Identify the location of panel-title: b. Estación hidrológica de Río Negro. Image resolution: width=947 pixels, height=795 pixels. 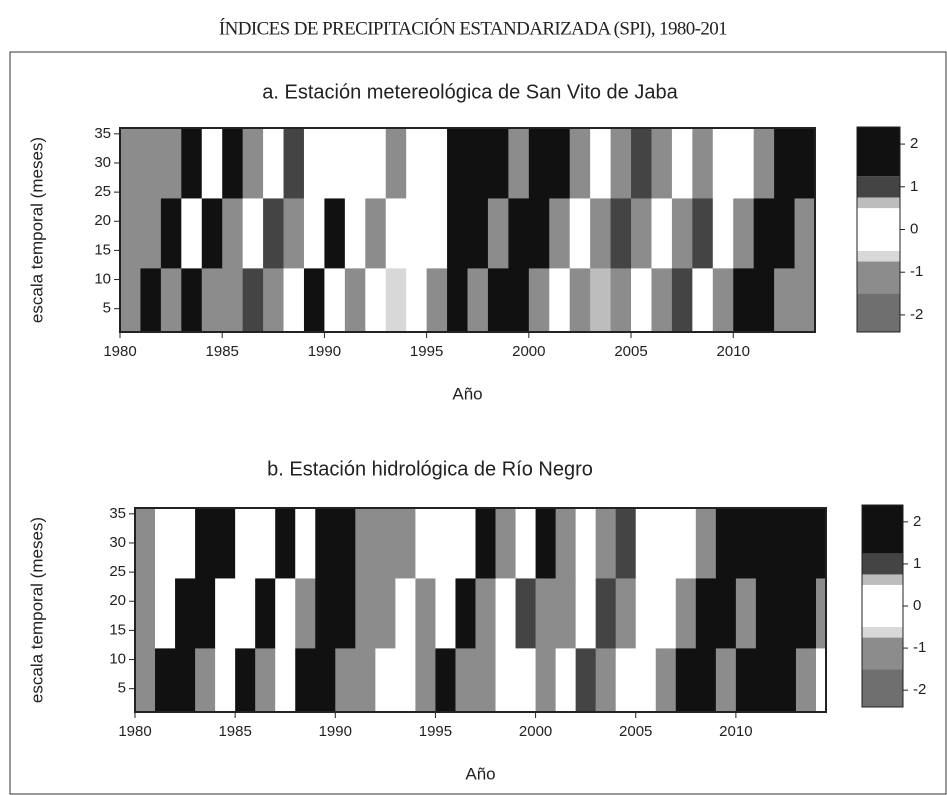
(430, 469).